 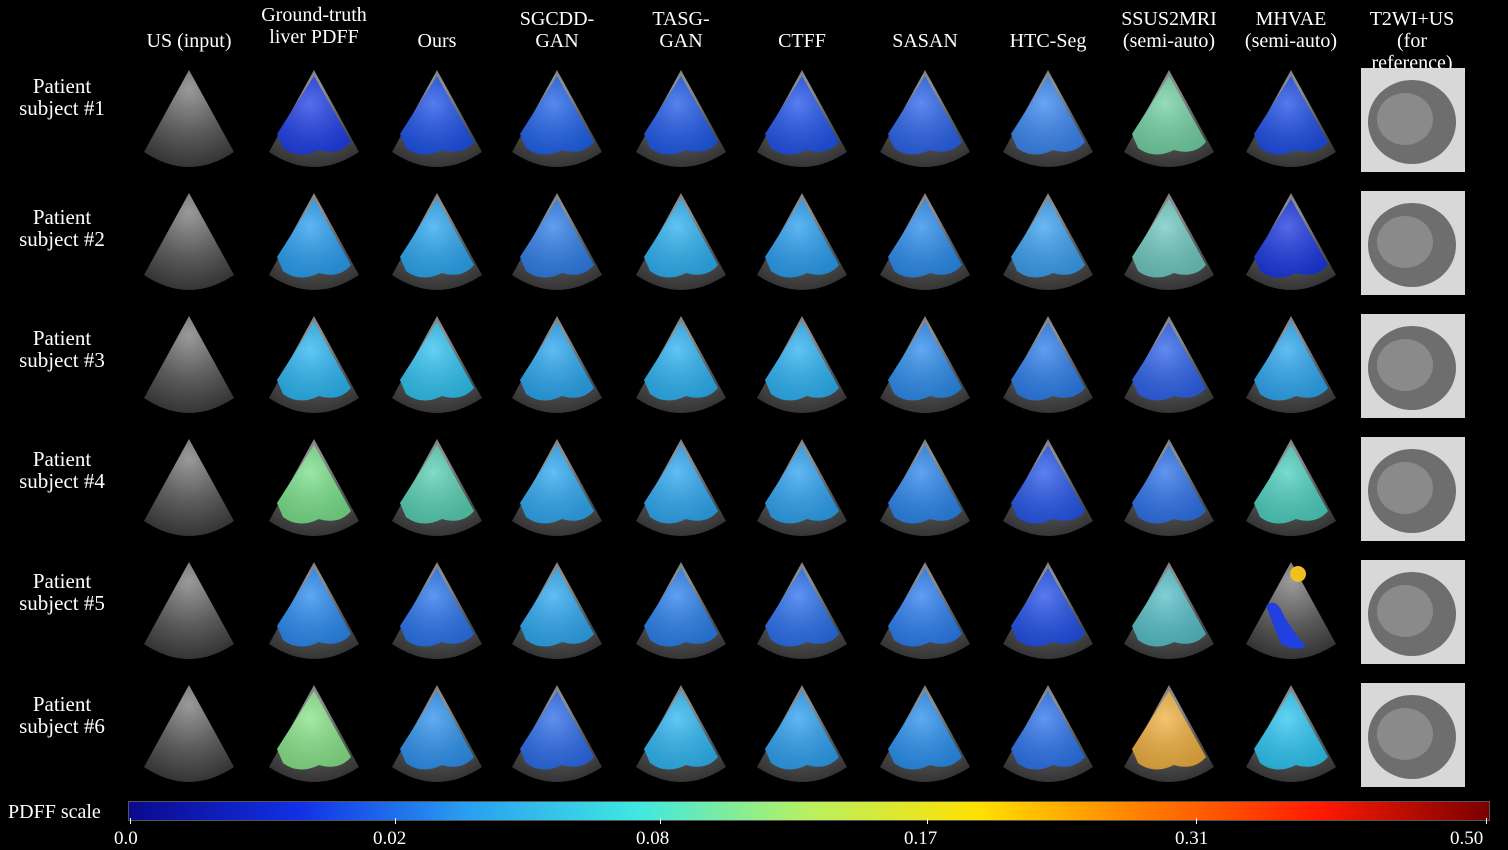 I want to click on colorbar-tick-1: 0.0, so click(x=126, y=838).